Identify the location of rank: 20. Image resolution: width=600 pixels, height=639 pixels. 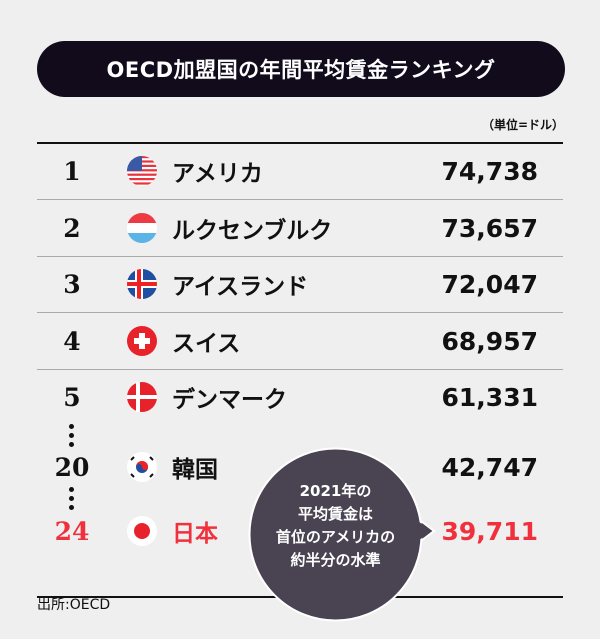
(72, 467).